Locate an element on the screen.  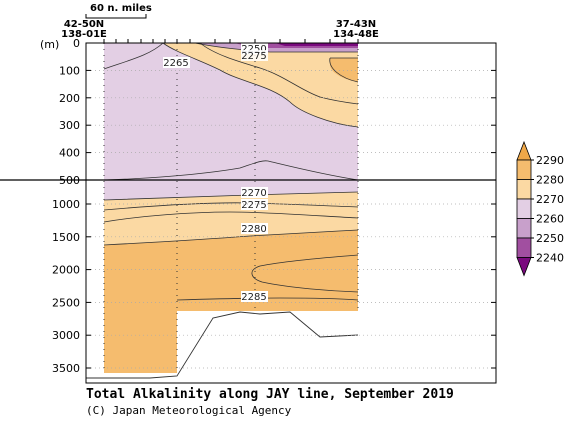
y-tick-label: 400 is located at coordinates (69, 153).